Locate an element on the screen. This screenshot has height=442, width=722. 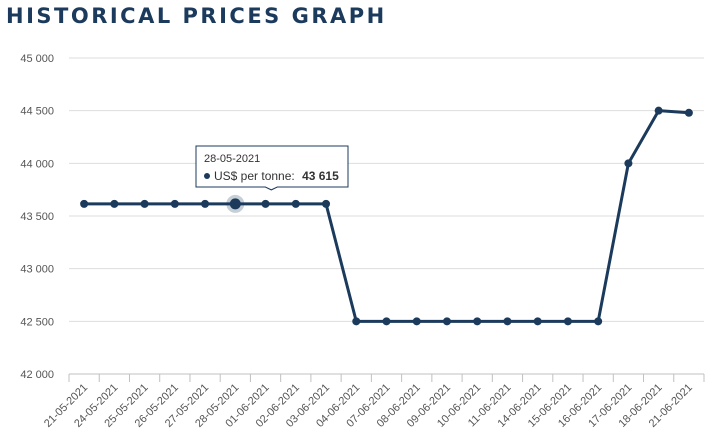
data-point-highlighted is located at coordinates (235, 204).